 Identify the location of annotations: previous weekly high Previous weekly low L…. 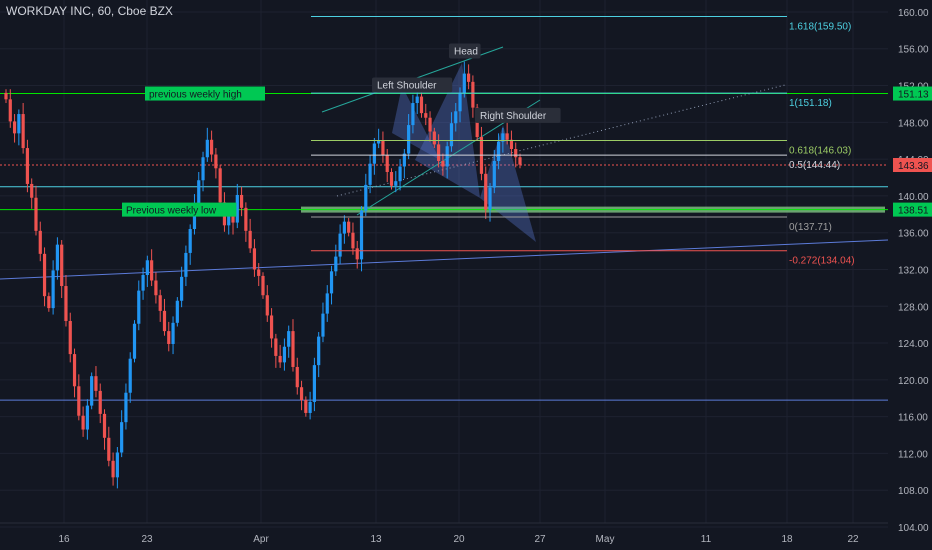
(341, 130).